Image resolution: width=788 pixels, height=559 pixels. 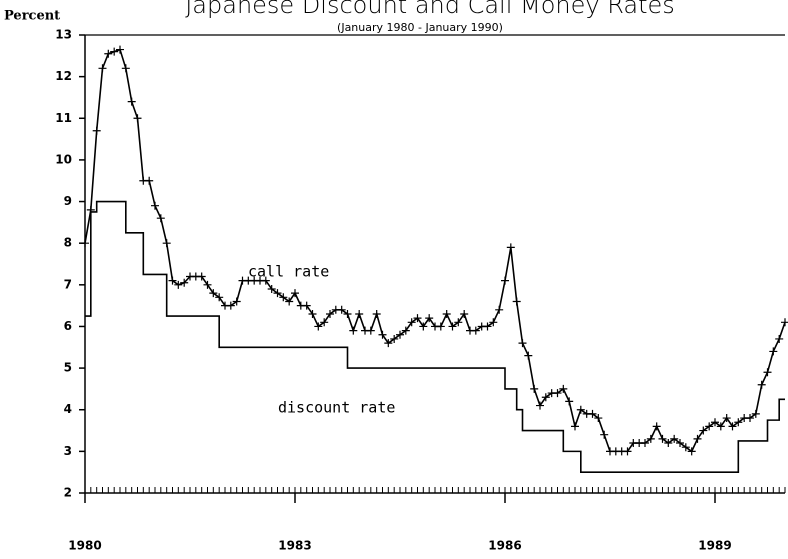 I want to click on y-tick-label: 2, so click(x=68, y=493).